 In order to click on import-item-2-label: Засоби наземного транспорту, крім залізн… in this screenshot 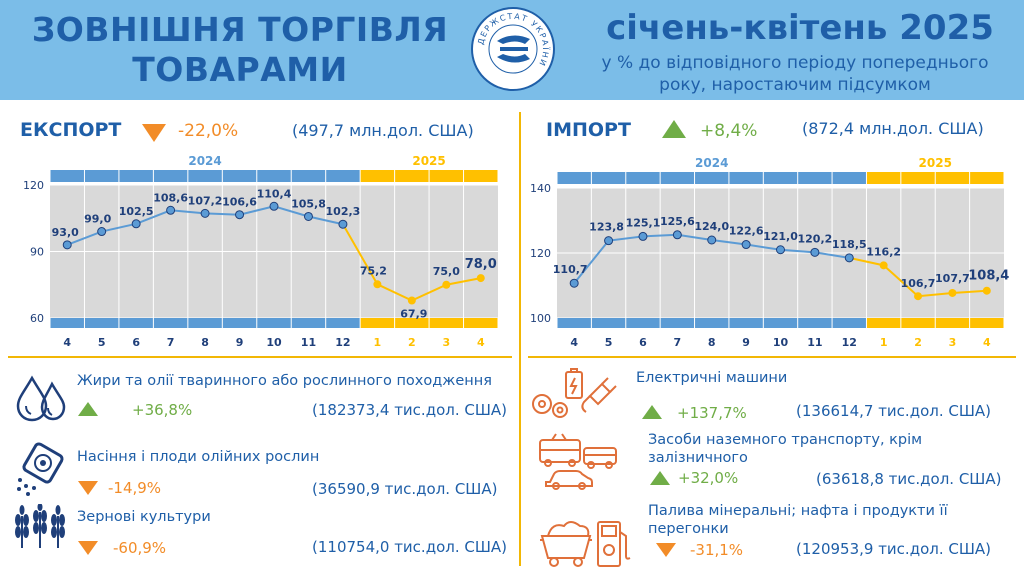, I will do `click(785, 449)`.